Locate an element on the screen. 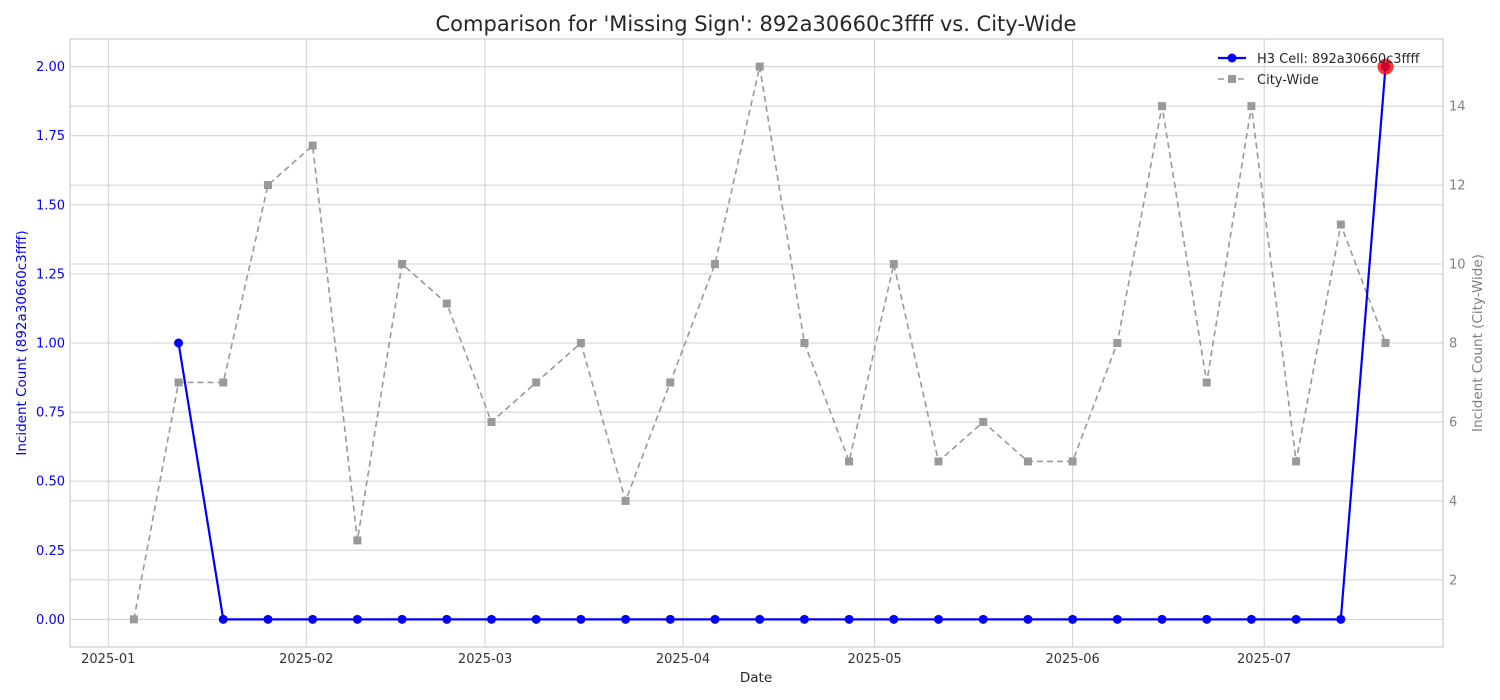 This screenshot has width=1500, height=700. y-left-tick-label: 0.25 is located at coordinates (50, 551).